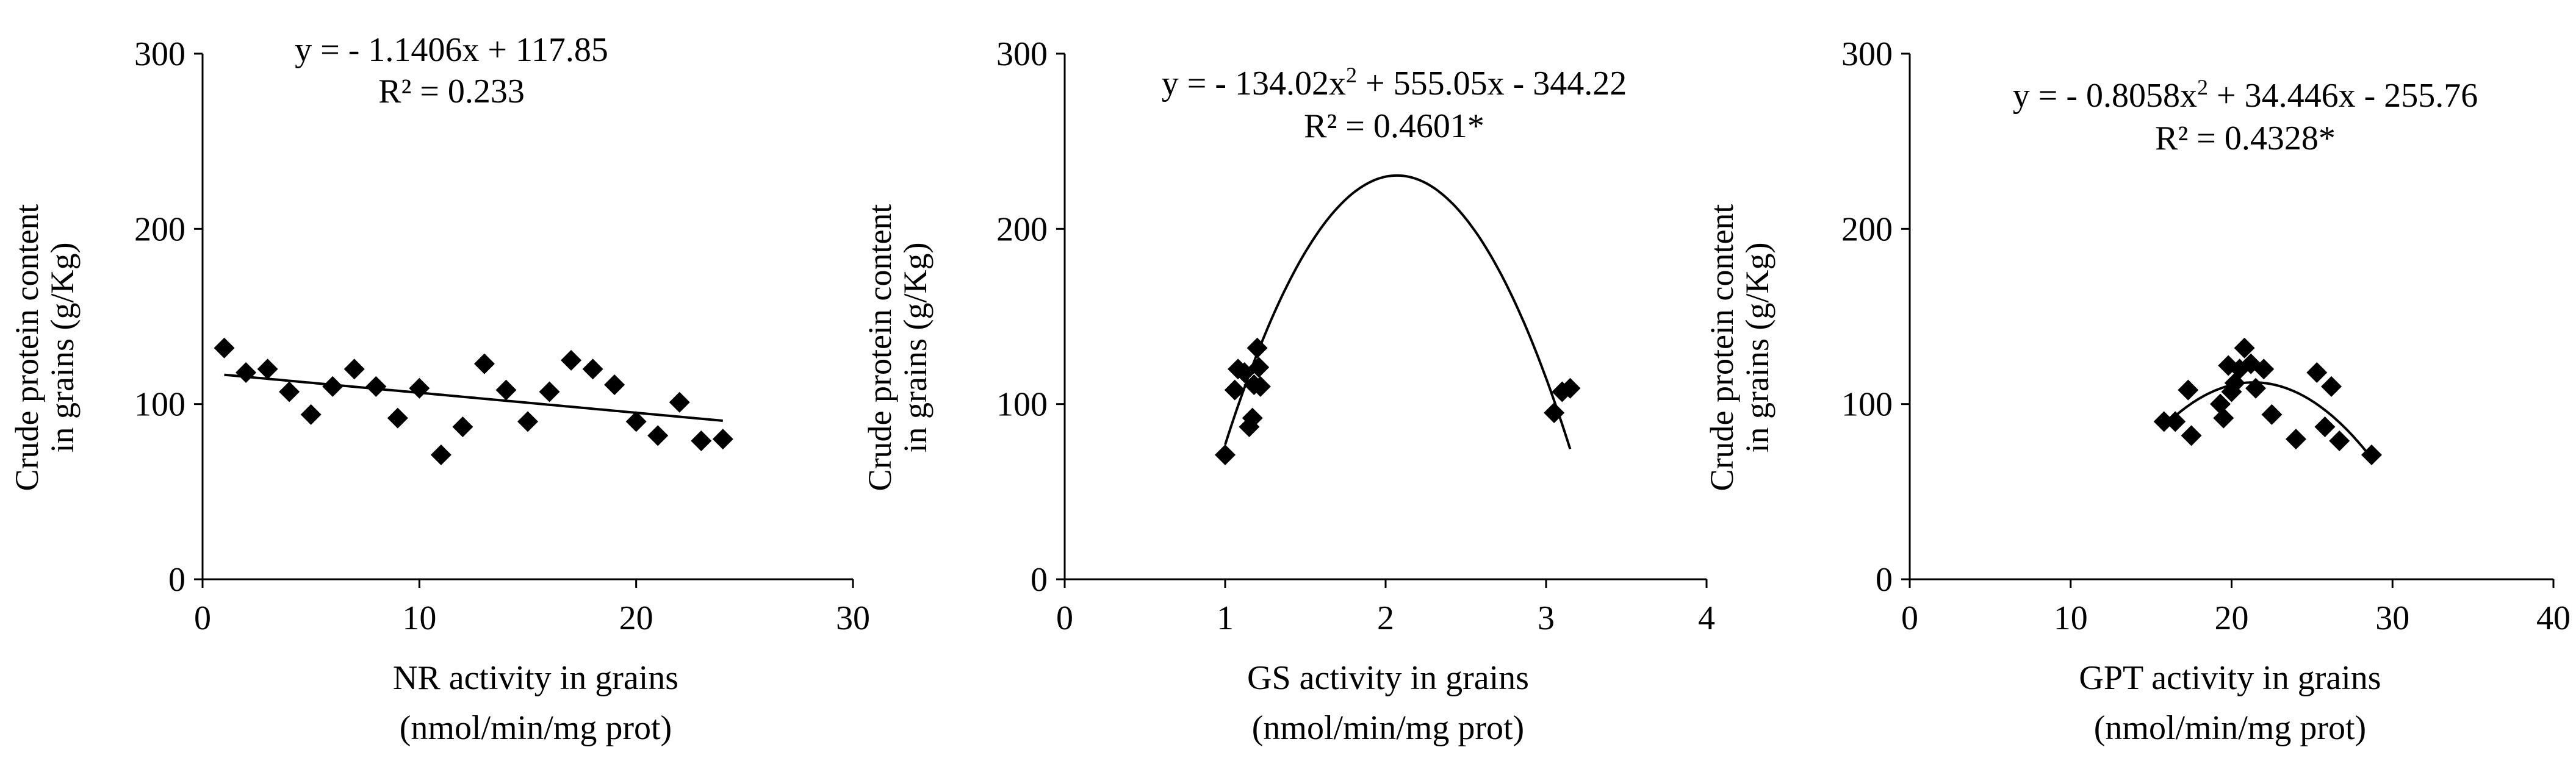 The width and height of the screenshot is (2576, 775). I want to click on equation-part-2: + 34.446x - 255.76, so click(2343, 96).